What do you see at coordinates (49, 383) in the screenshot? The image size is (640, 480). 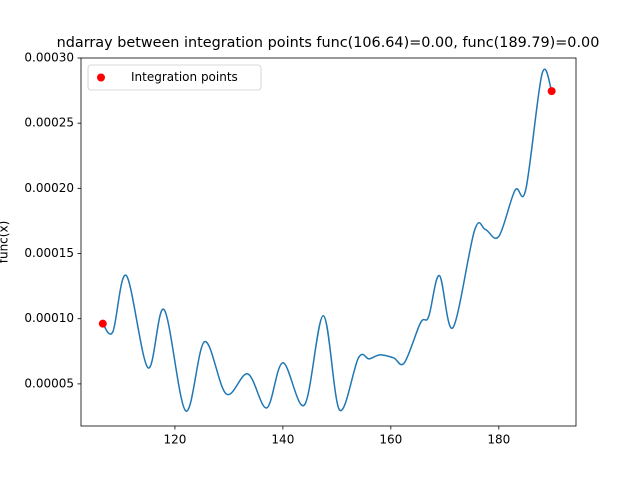 I see `y-tick-label: 0.00005` at bounding box center [49, 383].